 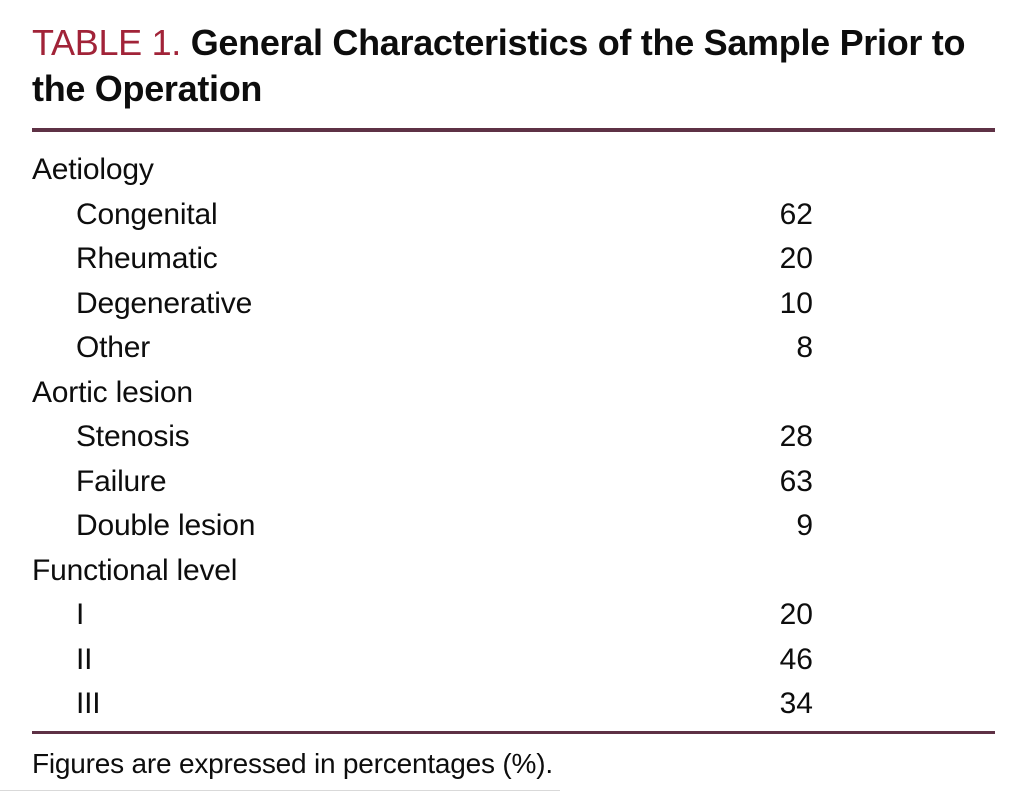 I want to click on row-label: Double lesion, so click(x=166, y=526).